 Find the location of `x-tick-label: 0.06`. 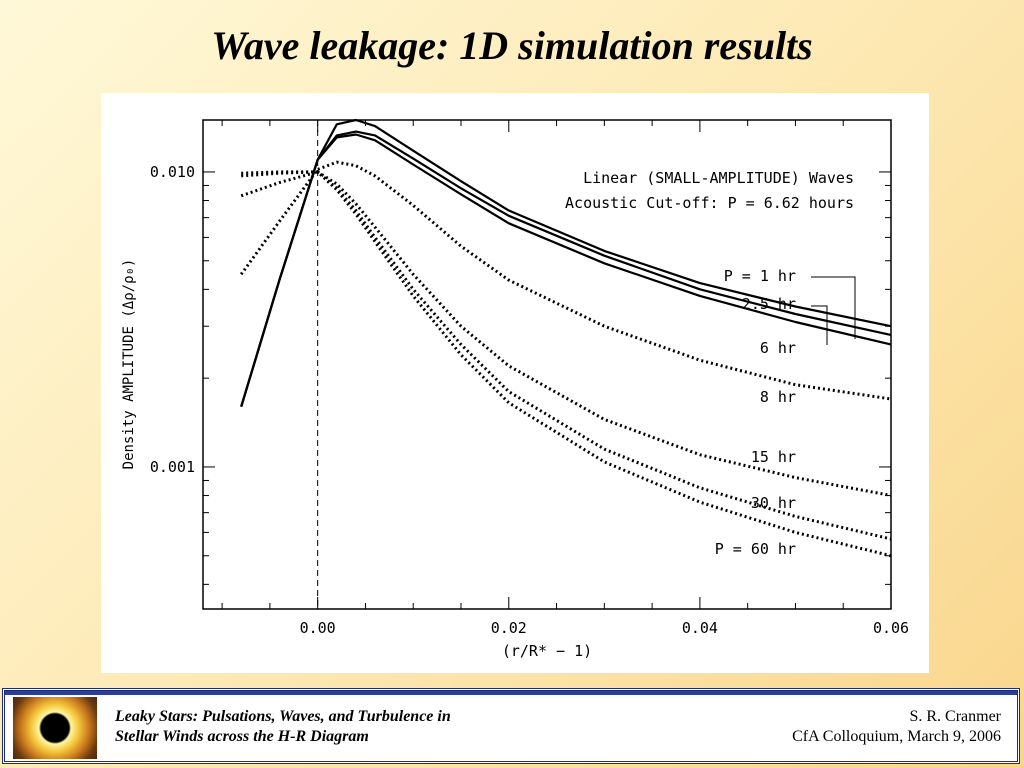

x-tick-label: 0.06 is located at coordinates (891, 628).